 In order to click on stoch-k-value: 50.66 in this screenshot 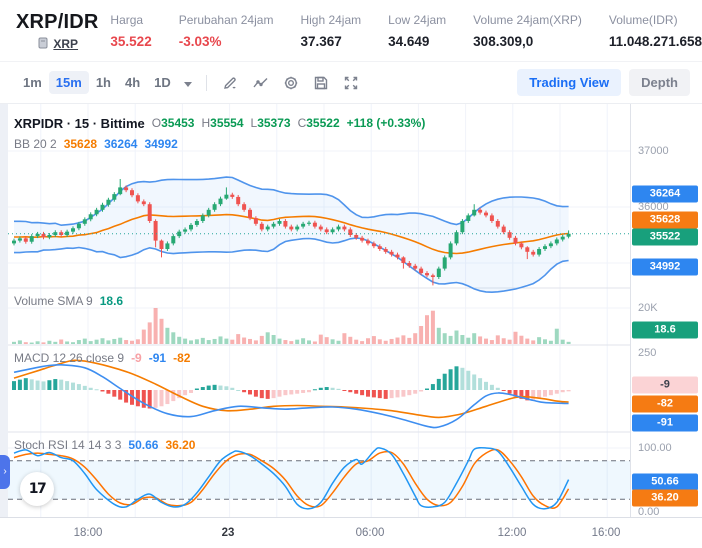, I will do `click(143, 445)`.